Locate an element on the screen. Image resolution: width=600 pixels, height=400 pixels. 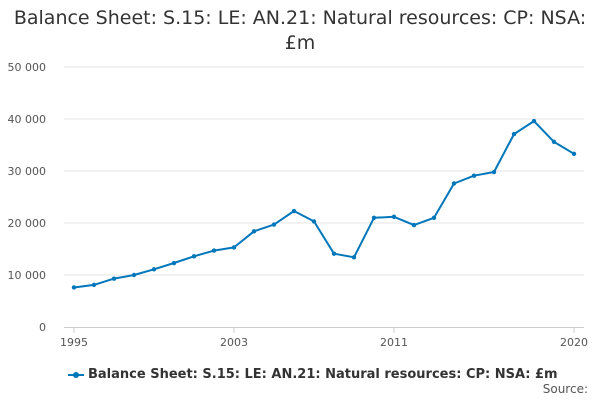
x-tick-label: 1995 is located at coordinates (74, 342).